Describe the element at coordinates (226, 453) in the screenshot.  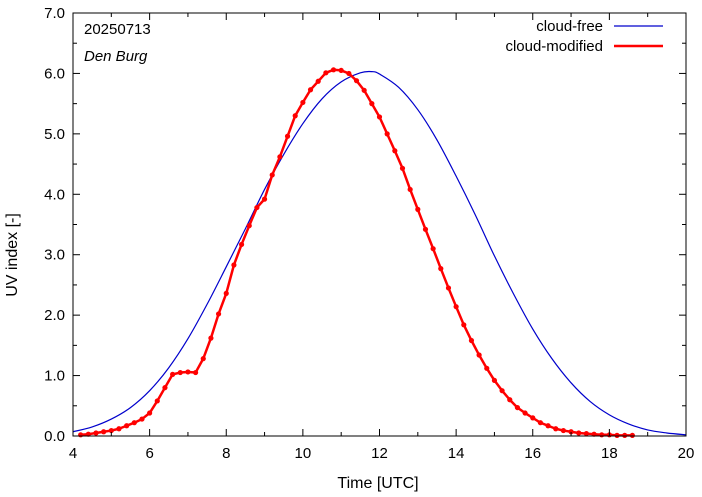
I see `x-tick-label: 8` at that location.